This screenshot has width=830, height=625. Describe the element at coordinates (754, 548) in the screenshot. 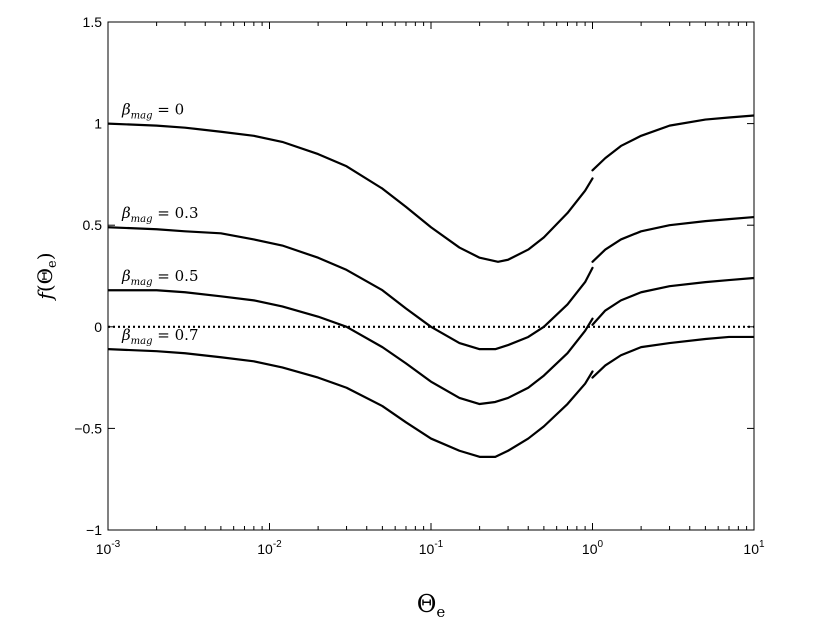

I see `x-tick-label: 10¹` at that location.